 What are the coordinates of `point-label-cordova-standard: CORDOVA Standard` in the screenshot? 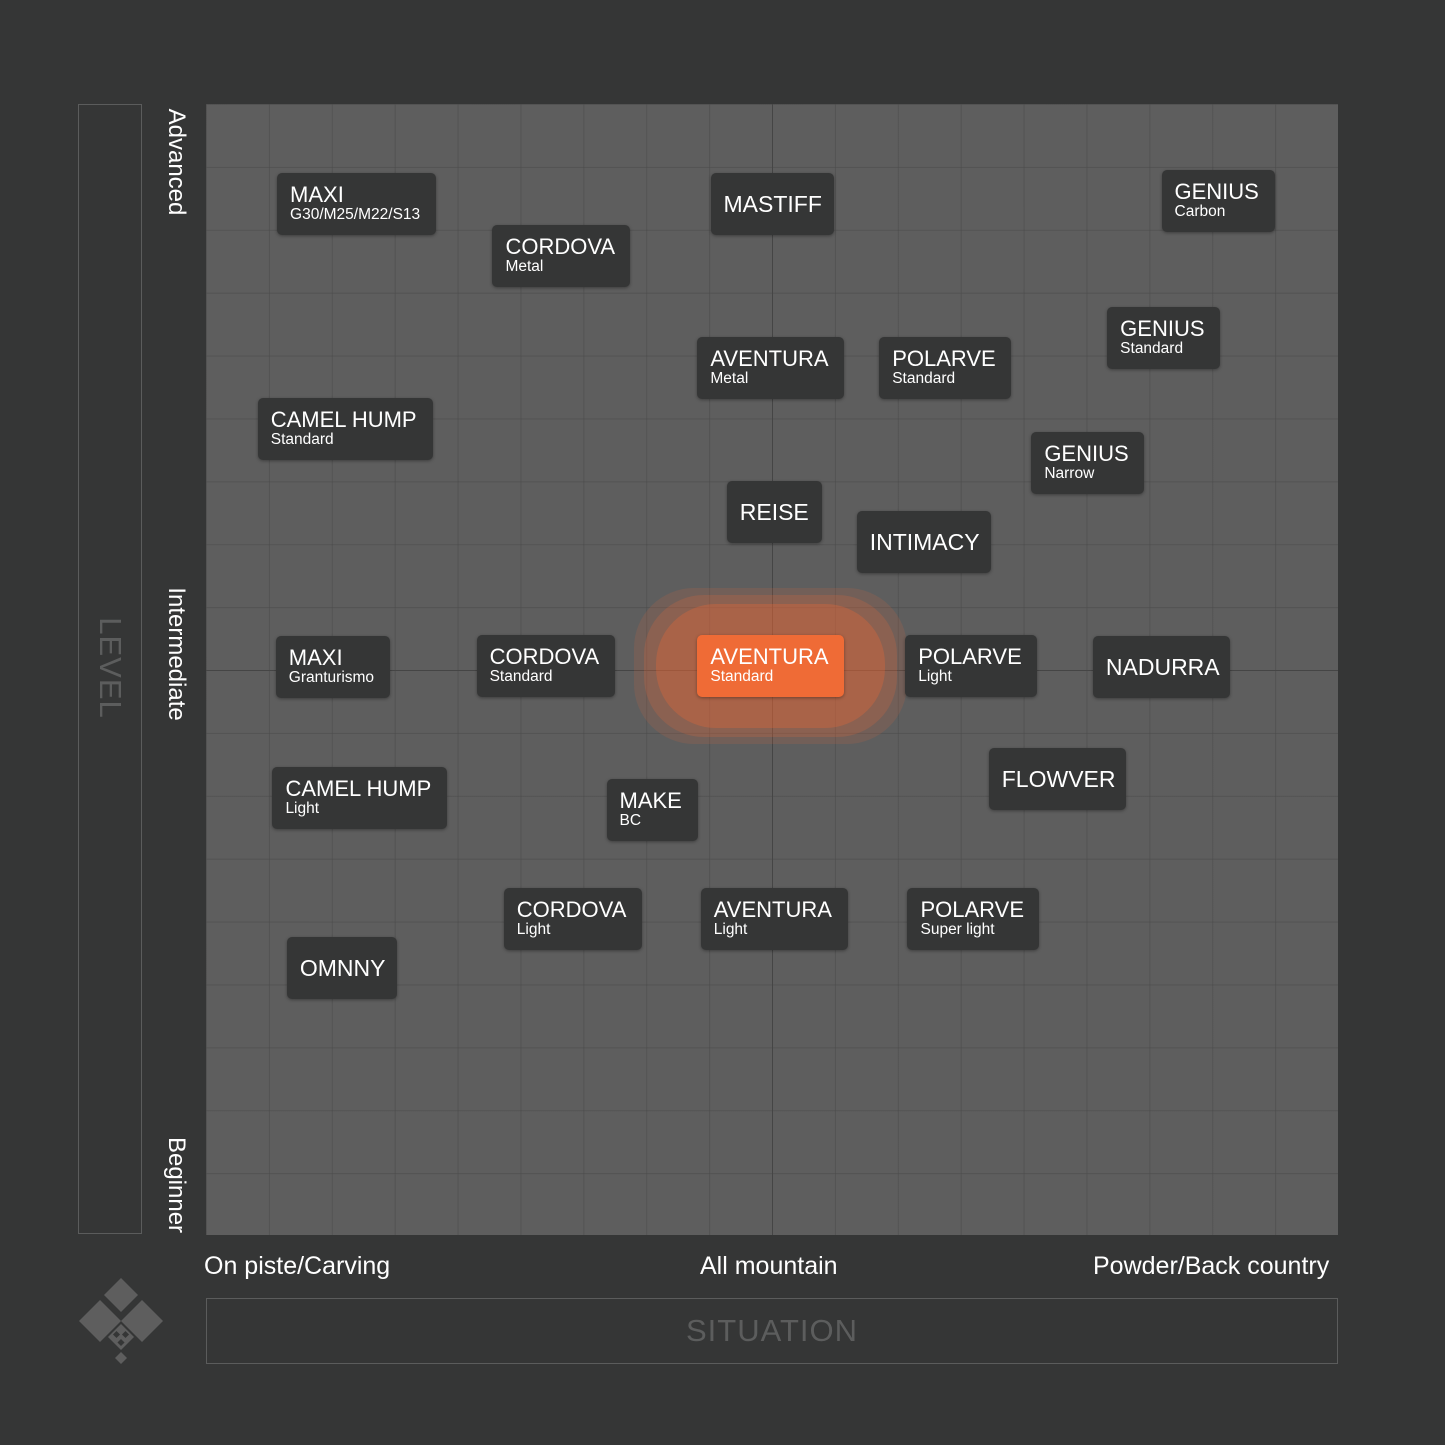 It's located at (545, 666).